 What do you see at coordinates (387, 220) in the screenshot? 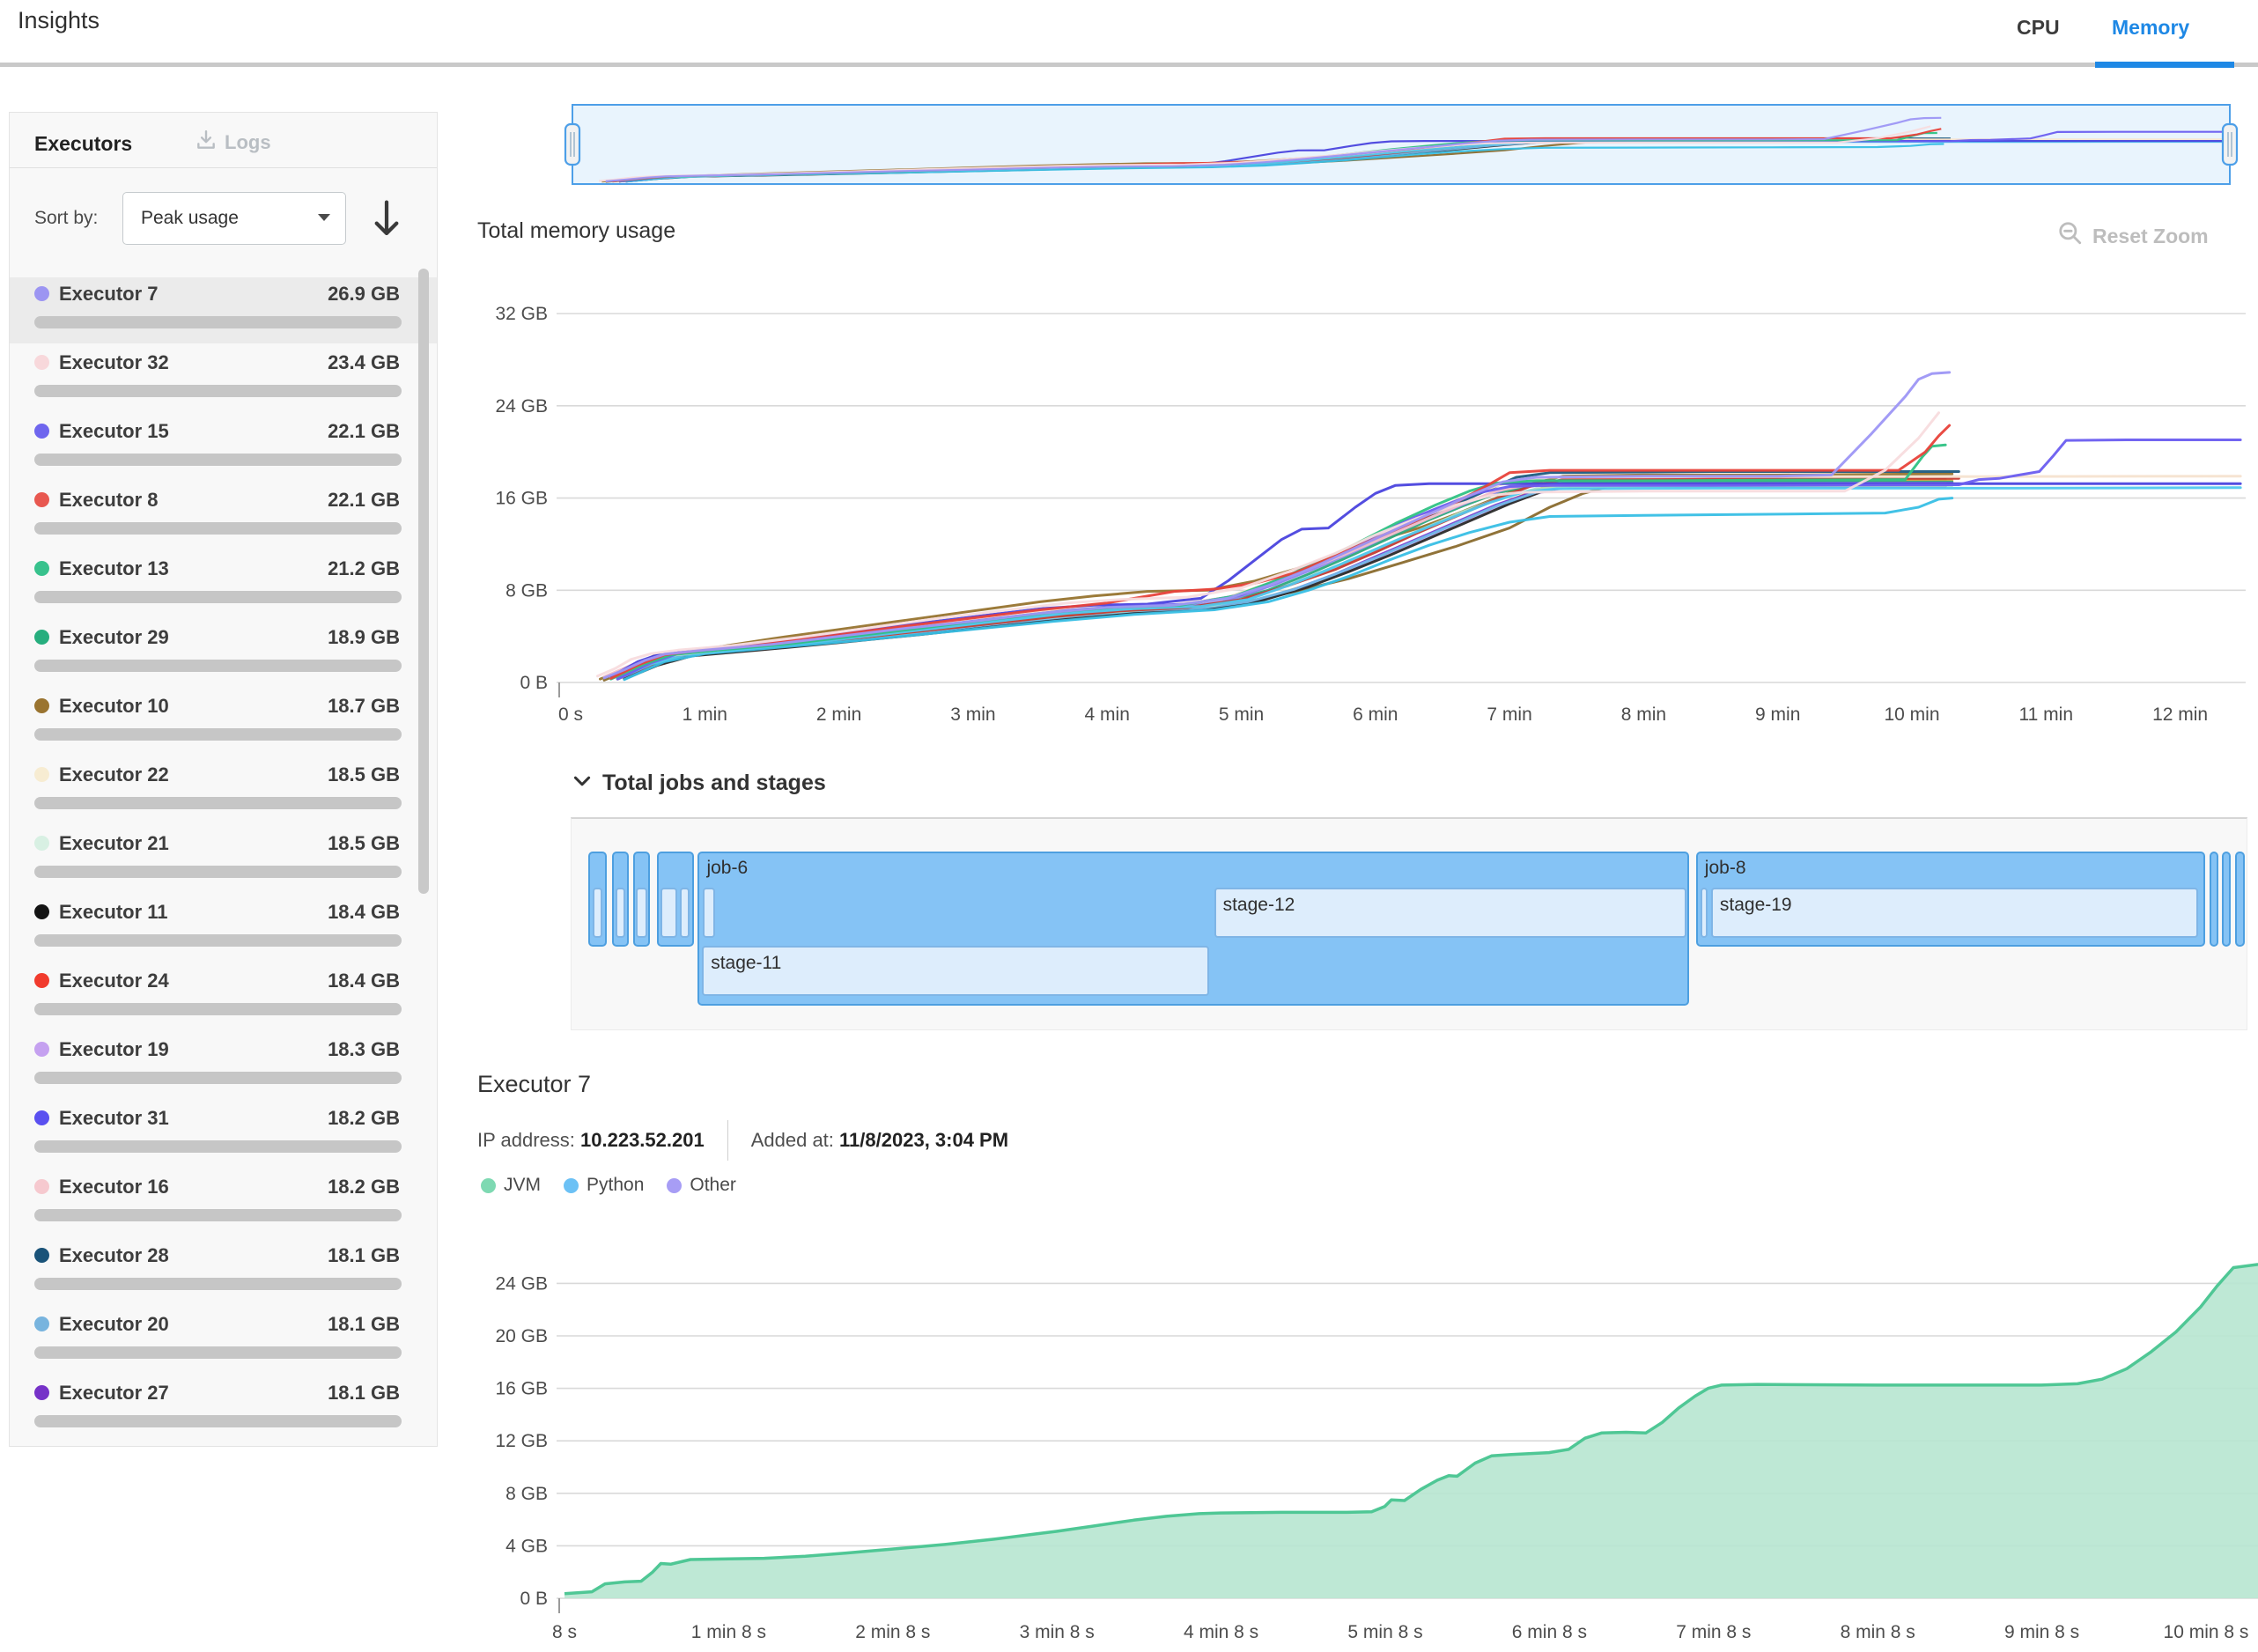
I see `sort-direction-button` at bounding box center [387, 220].